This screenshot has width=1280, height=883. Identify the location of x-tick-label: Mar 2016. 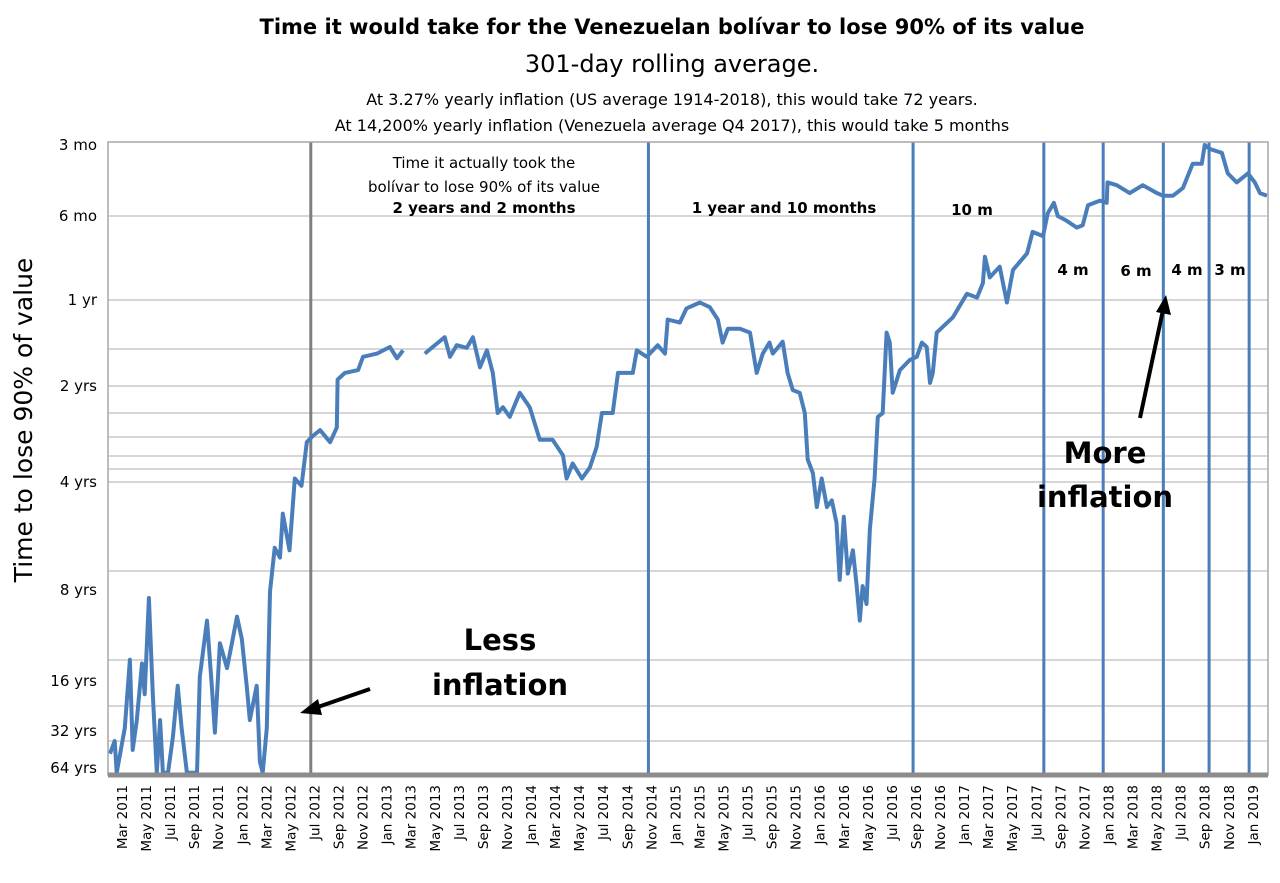
(845, 817).